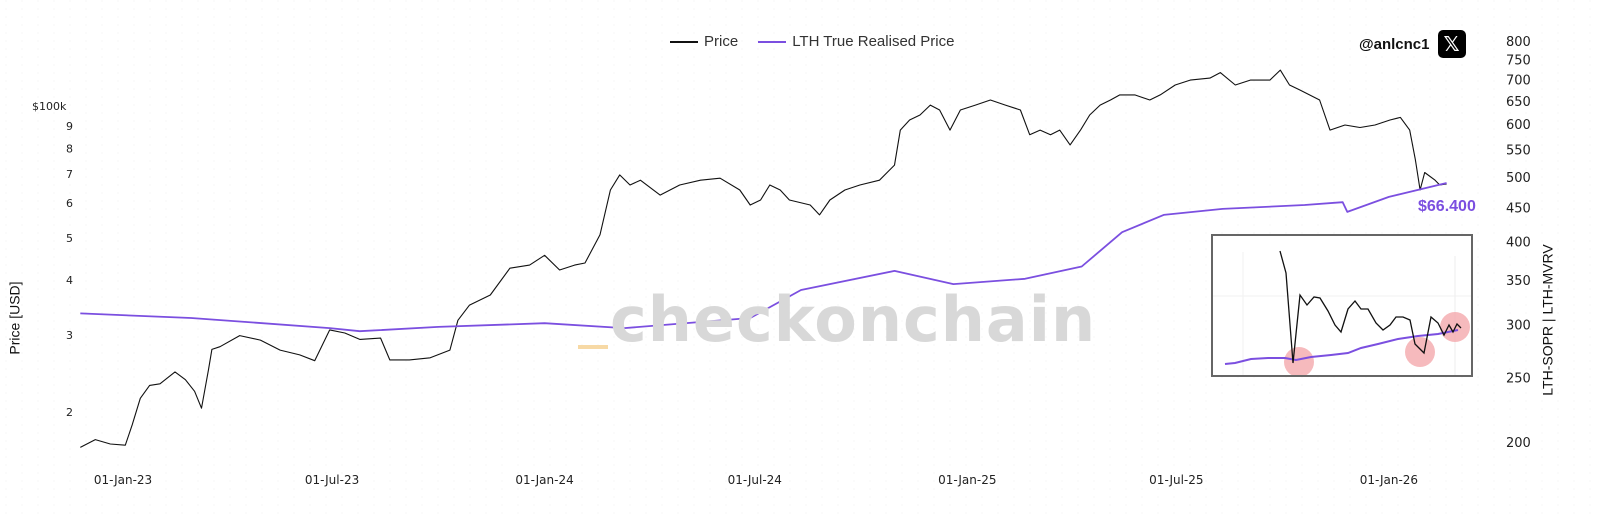 The image size is (1597, 518). What do you see at coordinates (544, 480) in the screenshot?
I see `x-tick: 01-Jan-24` at bounding box center [544, 480].